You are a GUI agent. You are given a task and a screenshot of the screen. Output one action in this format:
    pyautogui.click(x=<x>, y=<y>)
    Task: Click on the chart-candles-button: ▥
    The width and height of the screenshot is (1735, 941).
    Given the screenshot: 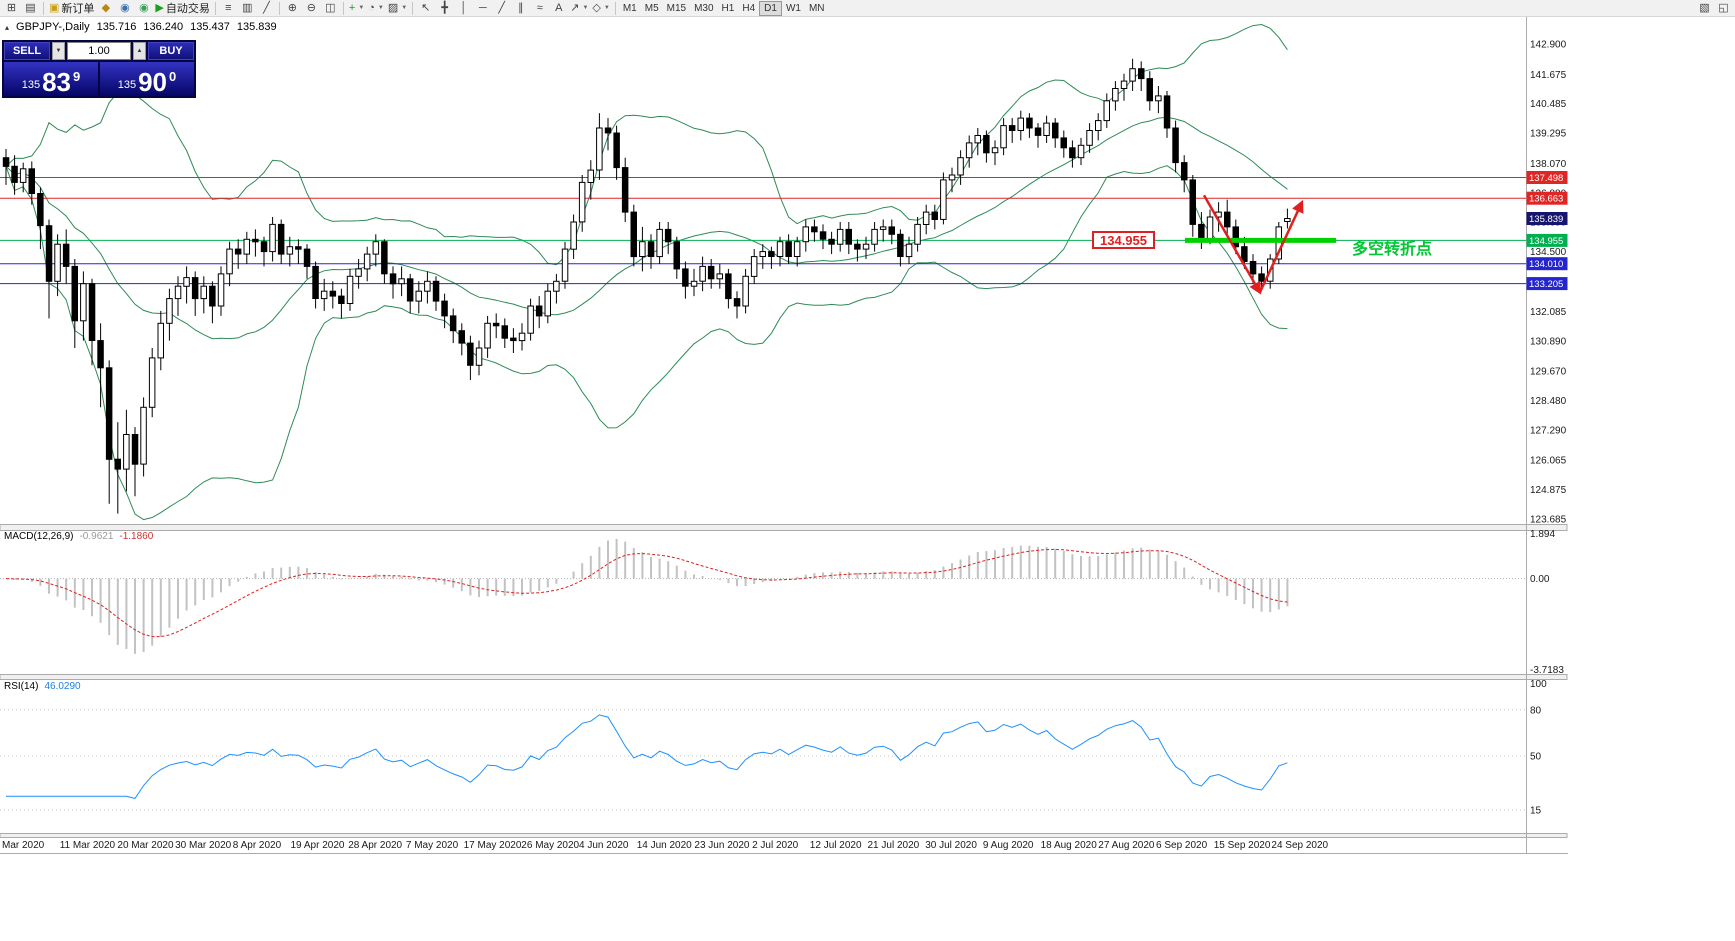 What is the action you would take?
    pyautogui.click(x=247, y=8)
    